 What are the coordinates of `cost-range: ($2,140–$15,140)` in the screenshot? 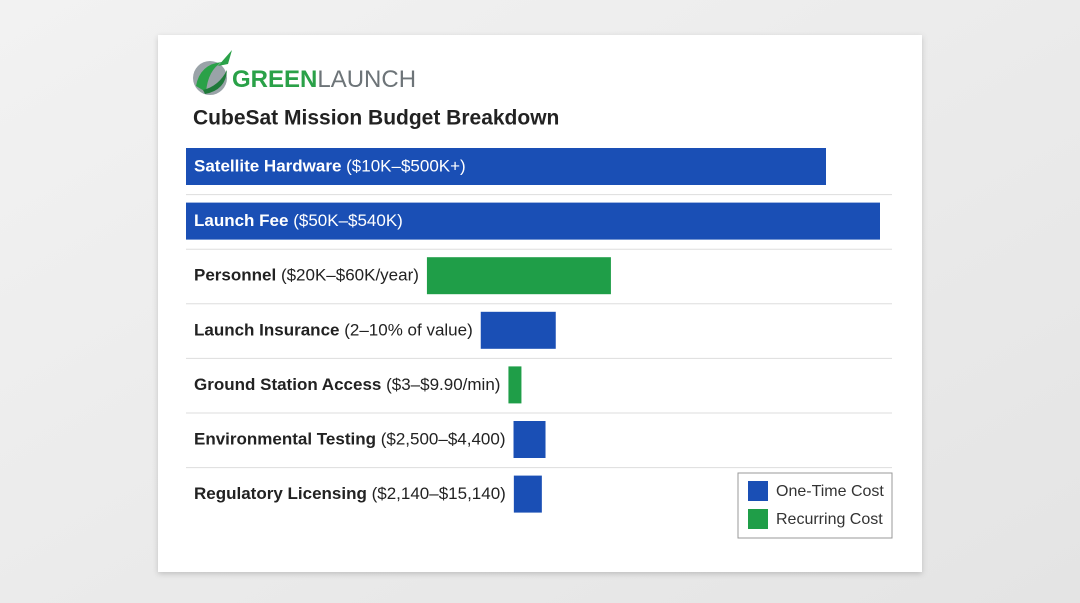 It's located at (439, 494).